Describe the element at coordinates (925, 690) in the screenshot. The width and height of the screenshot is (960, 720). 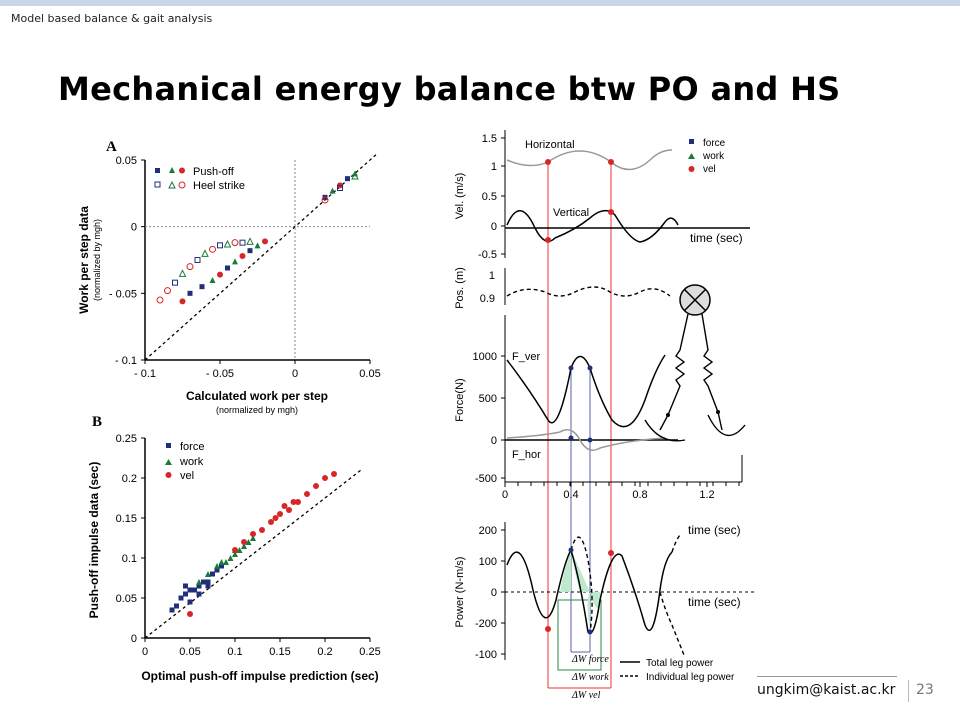
I see `page-number: 23` at that location.